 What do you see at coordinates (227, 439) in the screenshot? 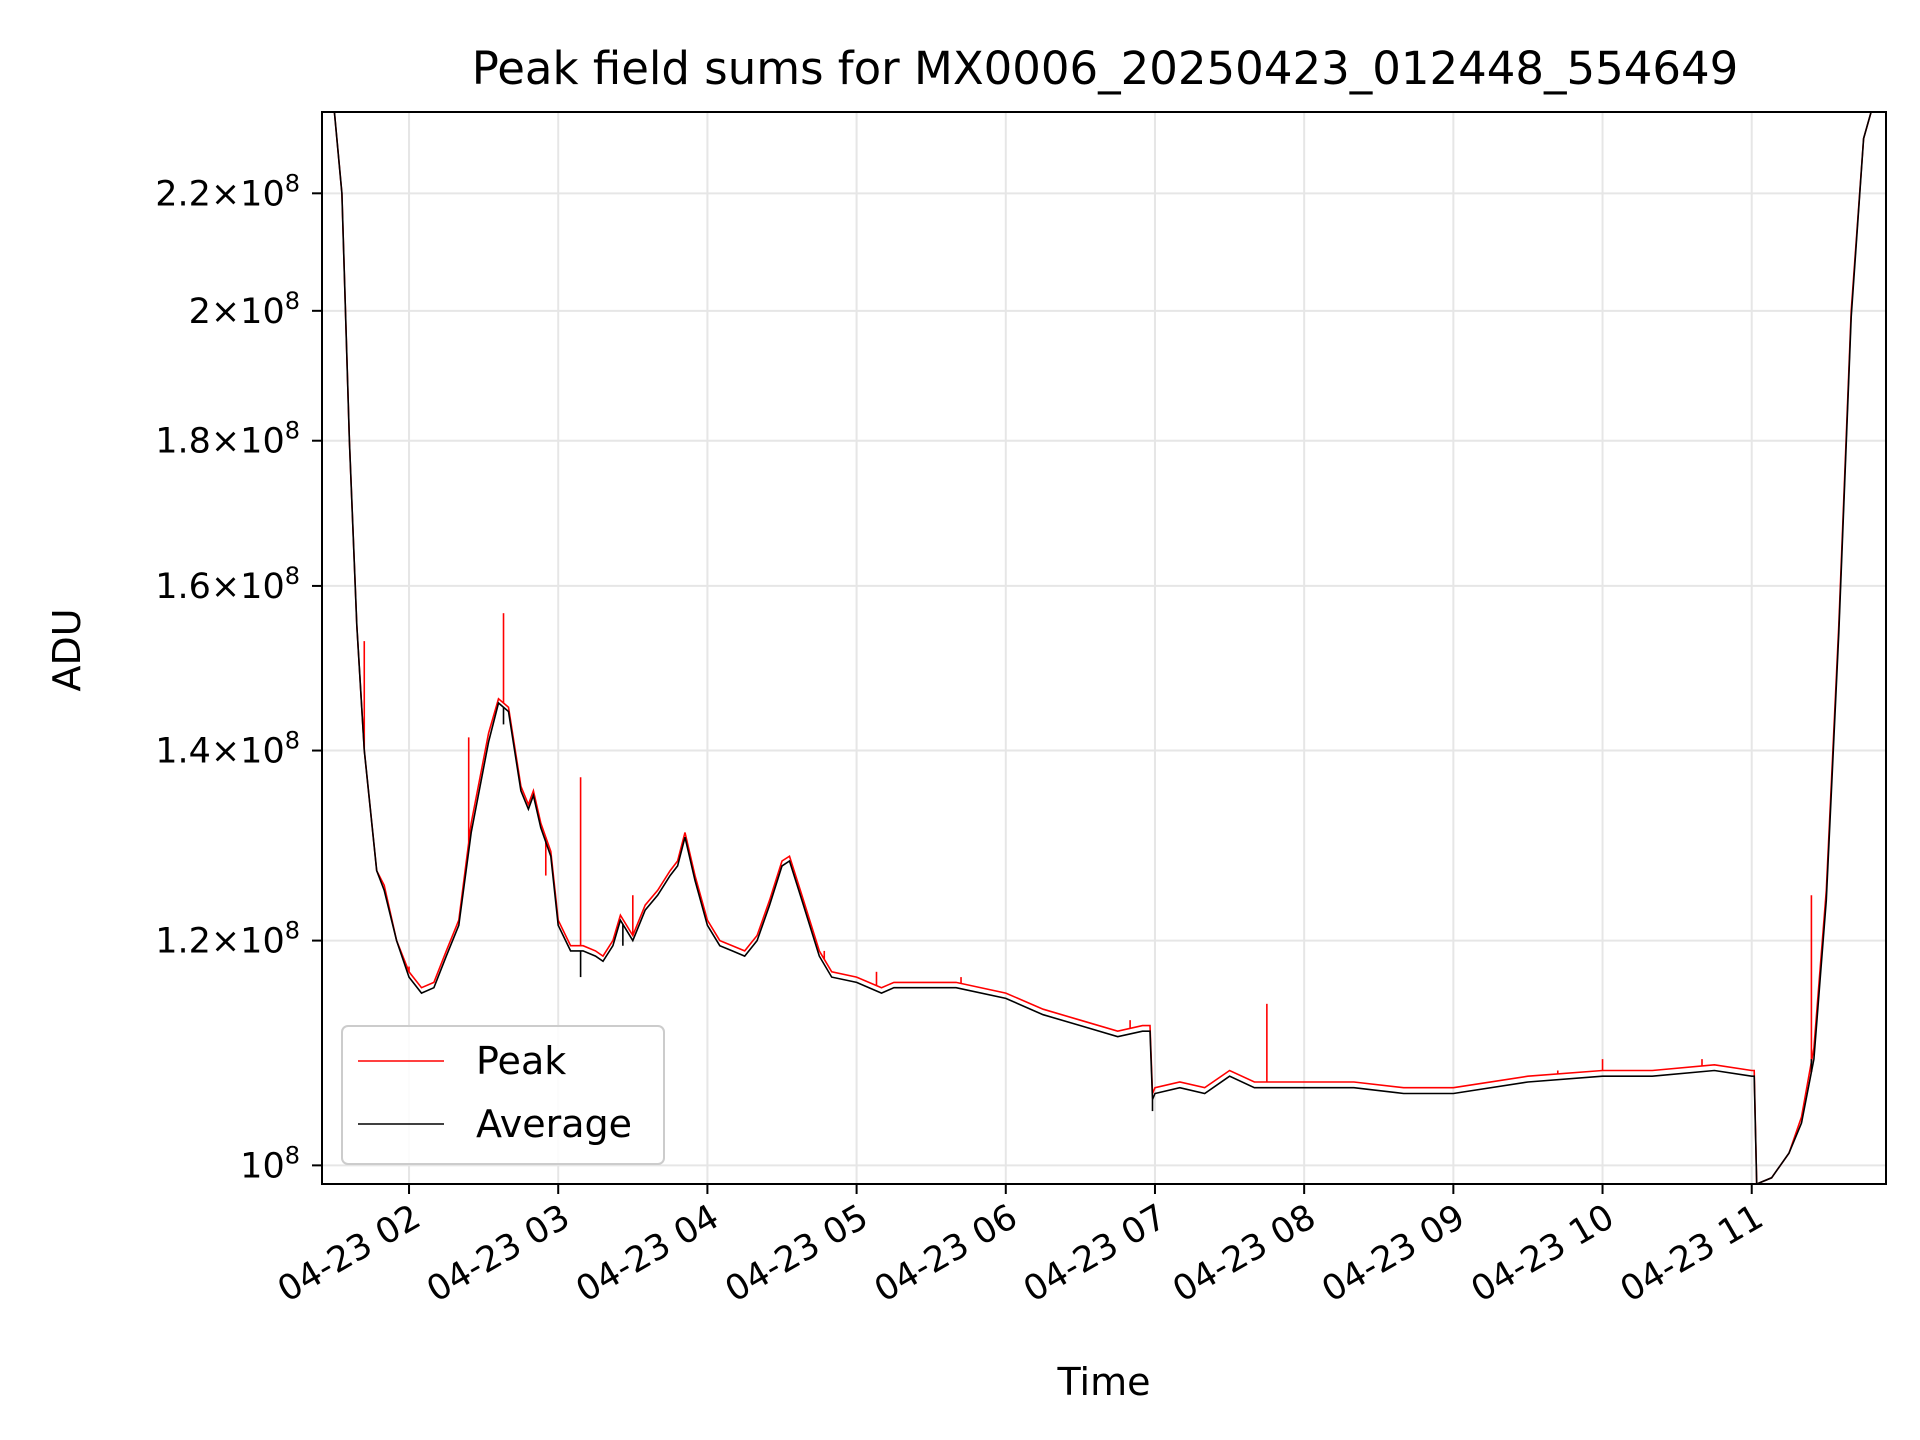
I see `y-tick-label: 1.8×108` at bounding box center [227, 439].